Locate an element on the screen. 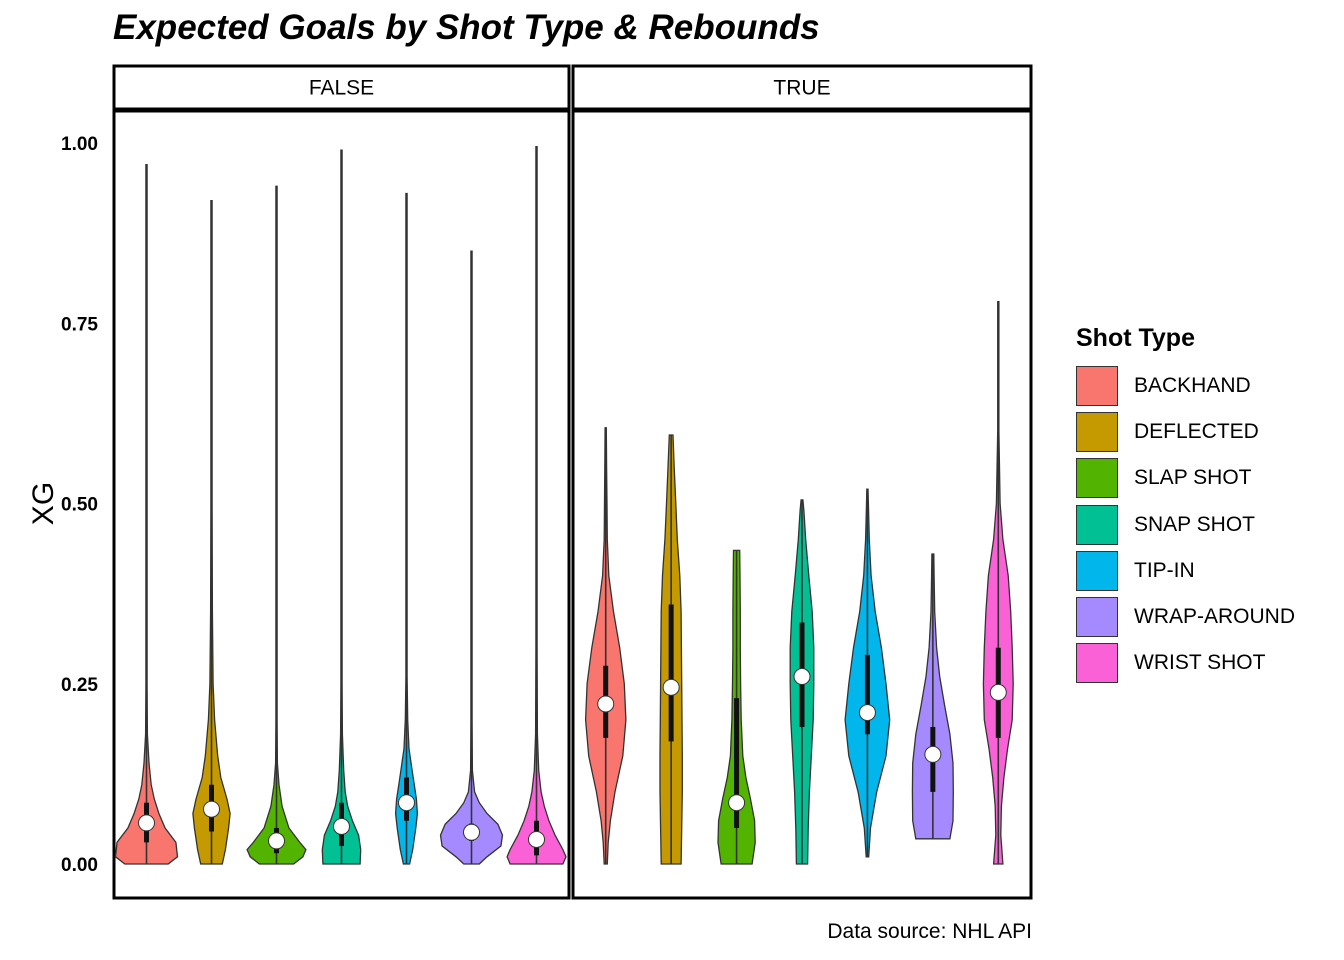  legend-item-deflected: DEFLECTED is located at coordinates (1185, 432).